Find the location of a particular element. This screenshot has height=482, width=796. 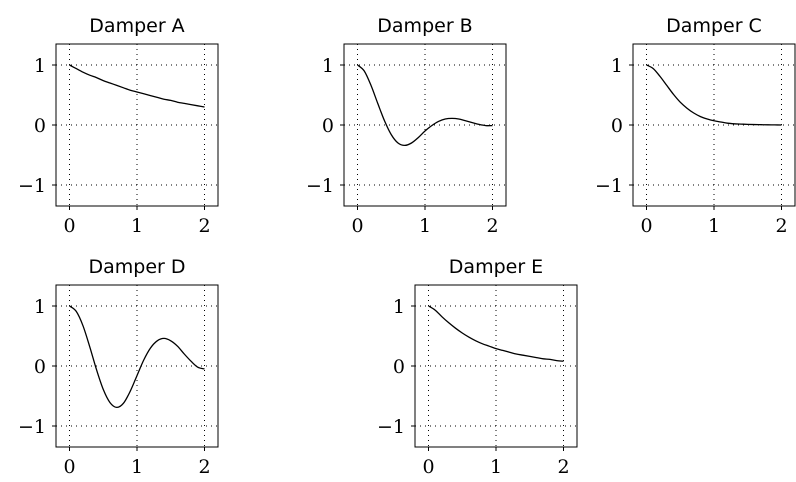

subplot-title: Damper C is located at coordinates (714, 26).